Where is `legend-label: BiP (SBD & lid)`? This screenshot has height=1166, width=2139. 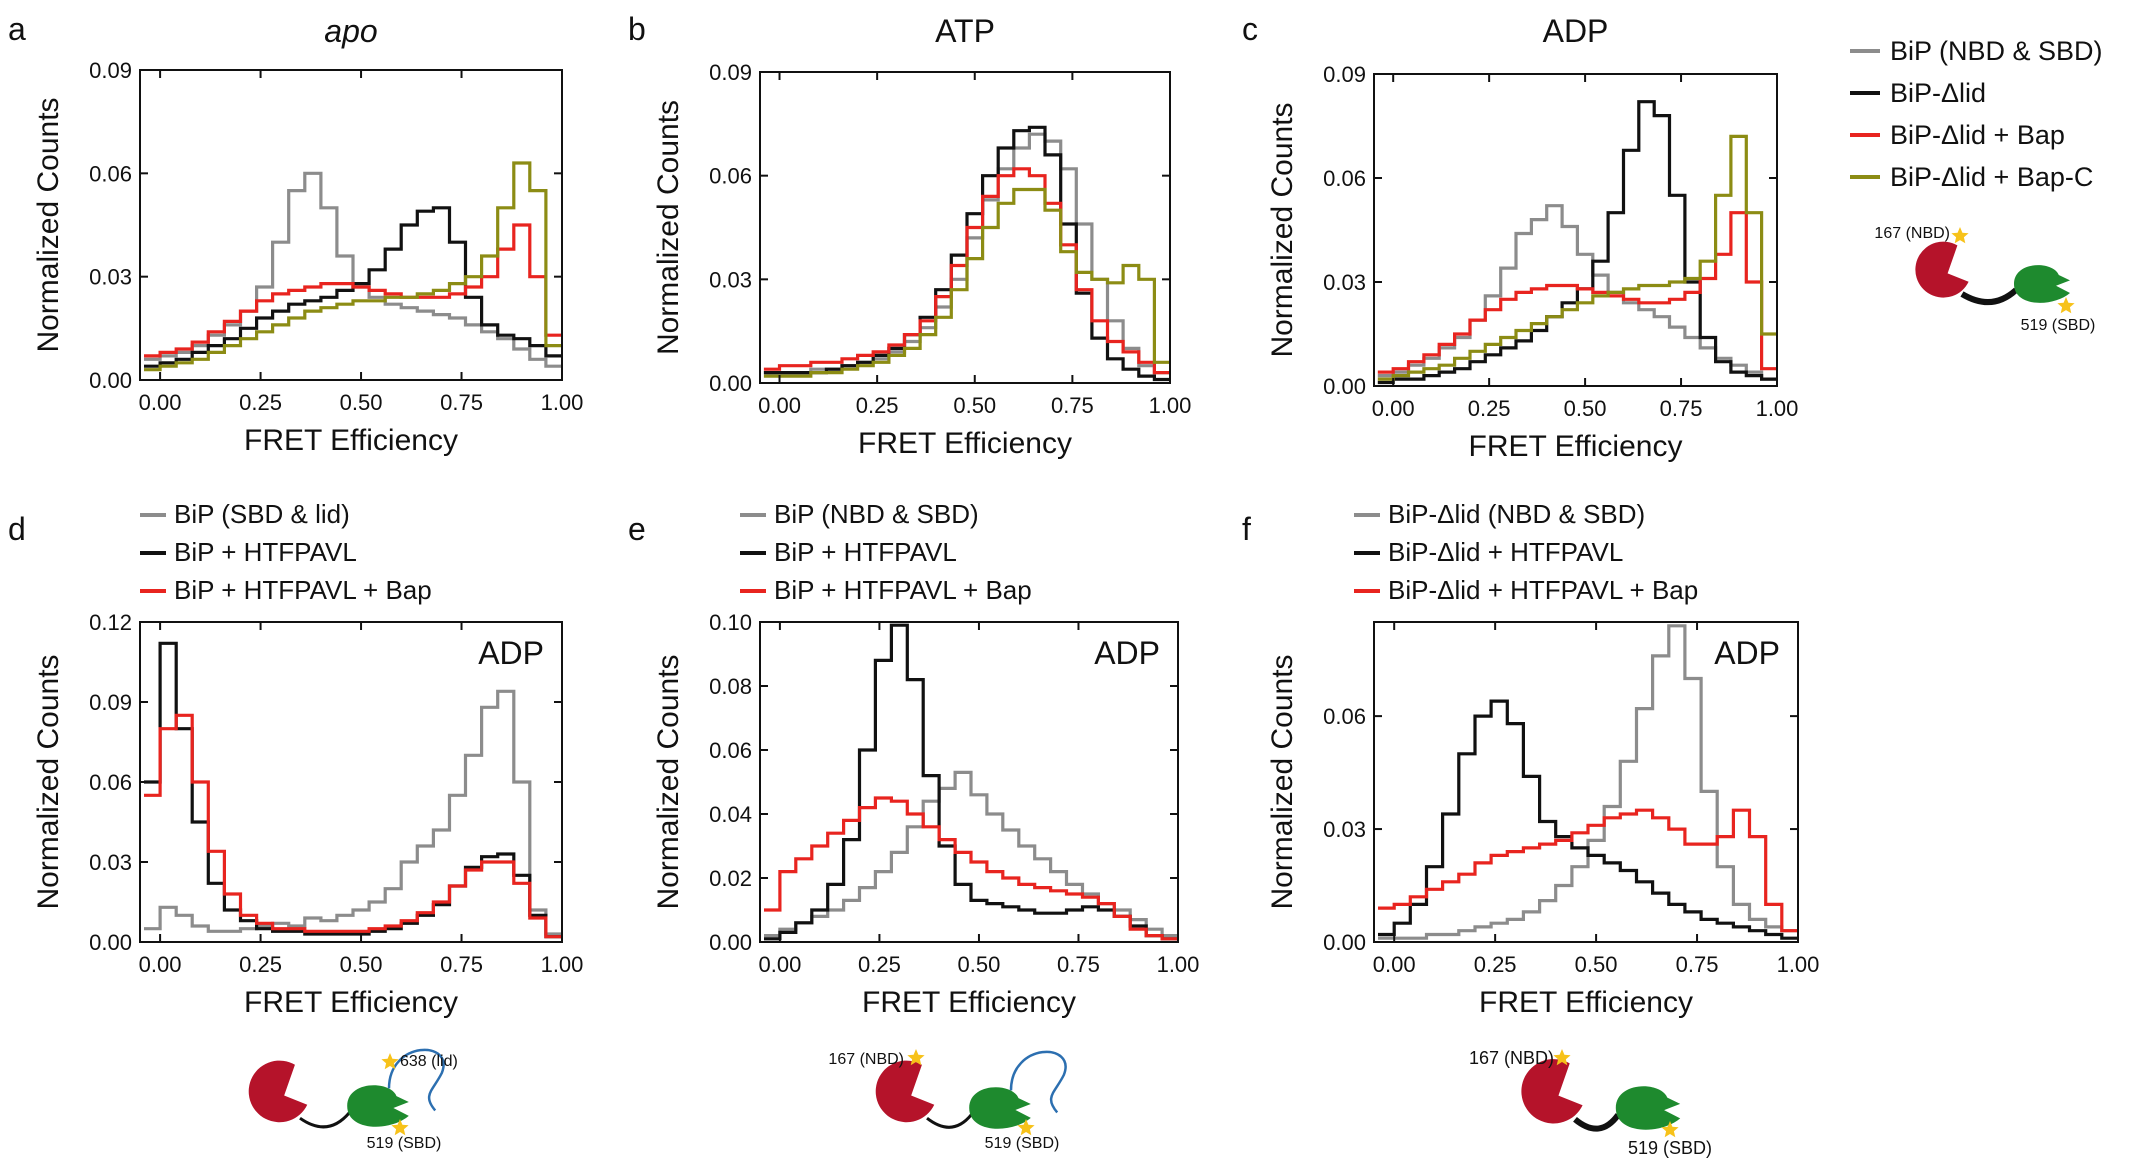
legend-label: BiP (SBD & lid) is located at coordinates (262, 514).